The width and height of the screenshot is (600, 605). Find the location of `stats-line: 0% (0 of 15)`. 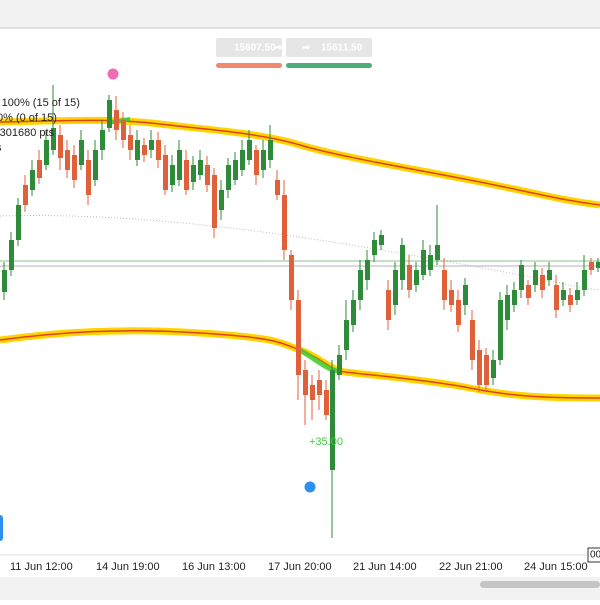

stats-line: 0% (0 of 15) is located at coordinates (28, 118).